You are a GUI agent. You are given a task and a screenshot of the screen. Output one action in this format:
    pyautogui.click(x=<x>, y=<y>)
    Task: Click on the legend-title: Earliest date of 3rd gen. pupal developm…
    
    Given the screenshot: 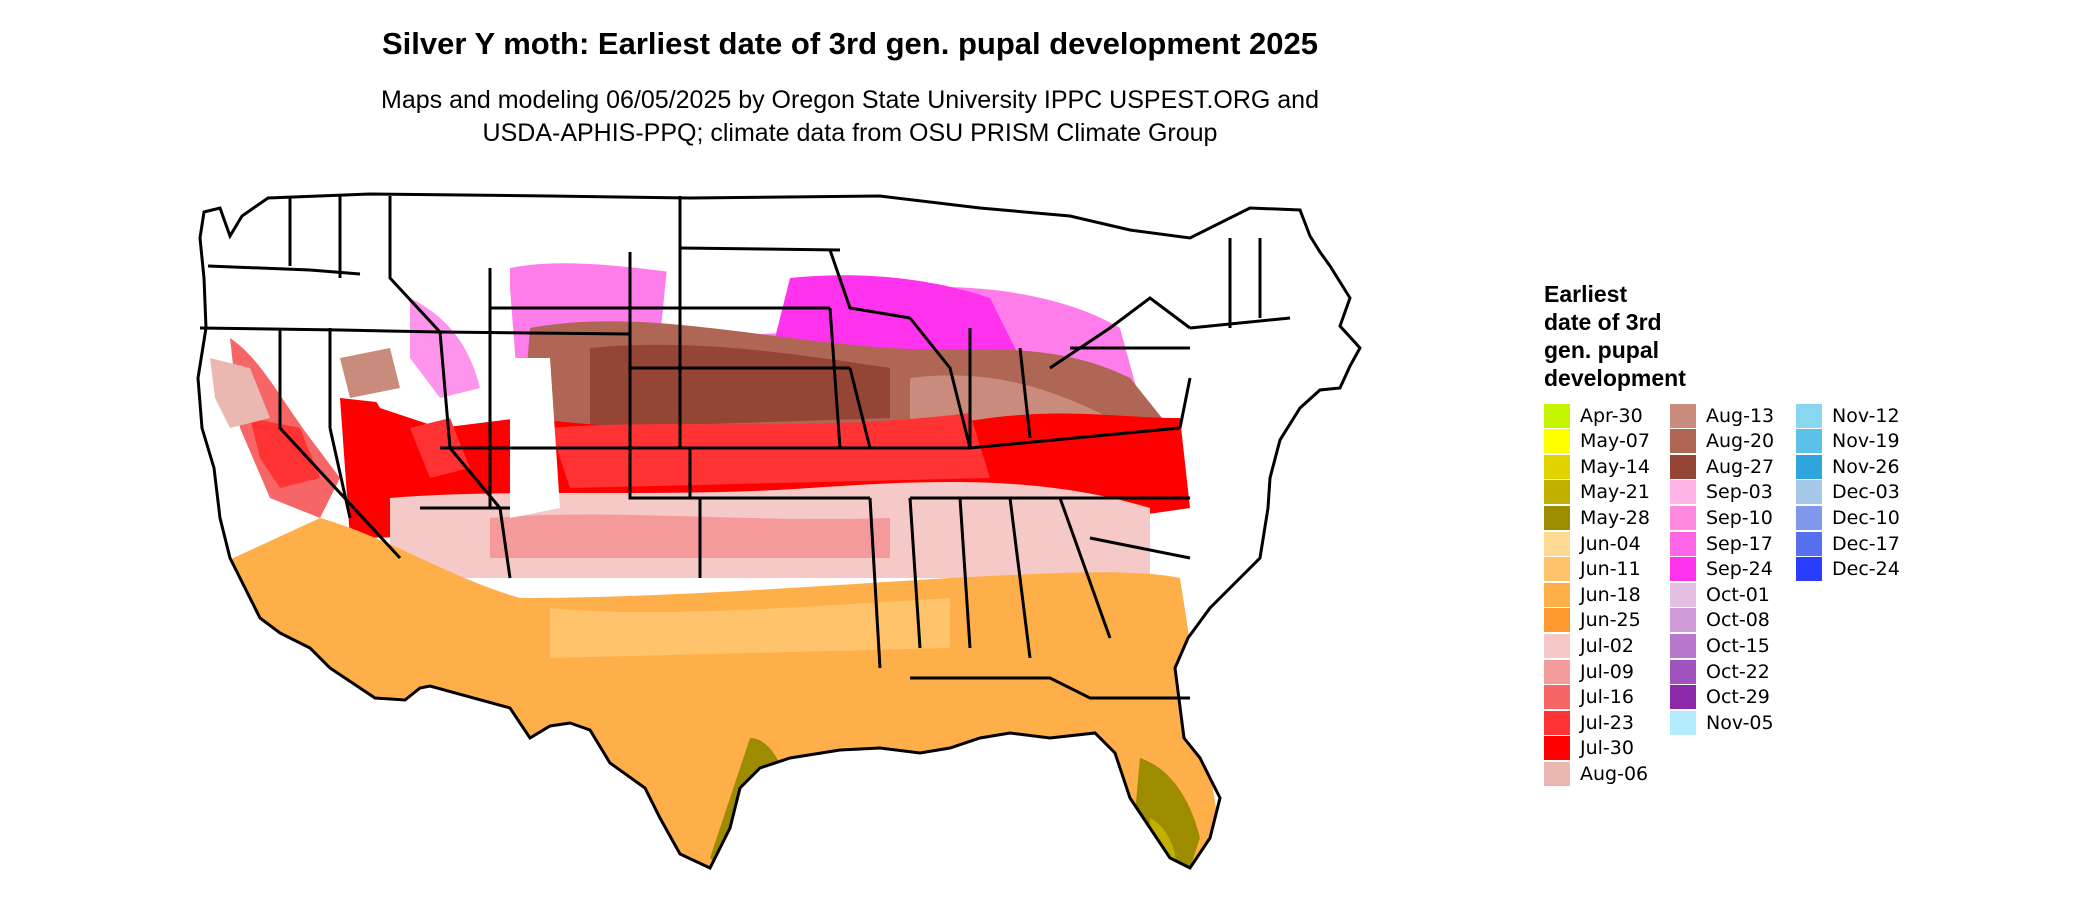 What is the action you would take?
    pyautogui.click(x=1649, y=336)
    